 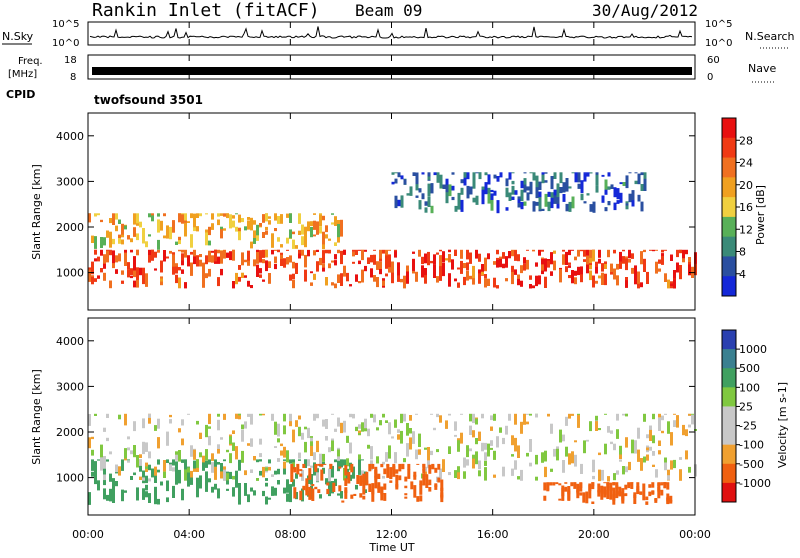 I want to click on power-colorbar-swatch, so click(x=729, y=246).